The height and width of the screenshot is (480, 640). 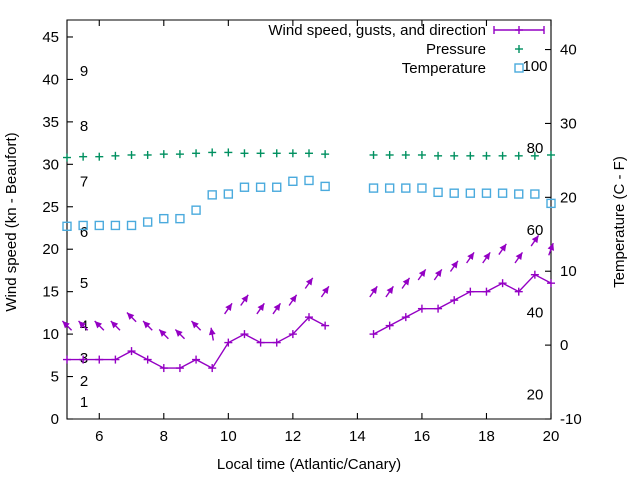 I want to click on x-tick-label: 8, so click(x=164, y=436).